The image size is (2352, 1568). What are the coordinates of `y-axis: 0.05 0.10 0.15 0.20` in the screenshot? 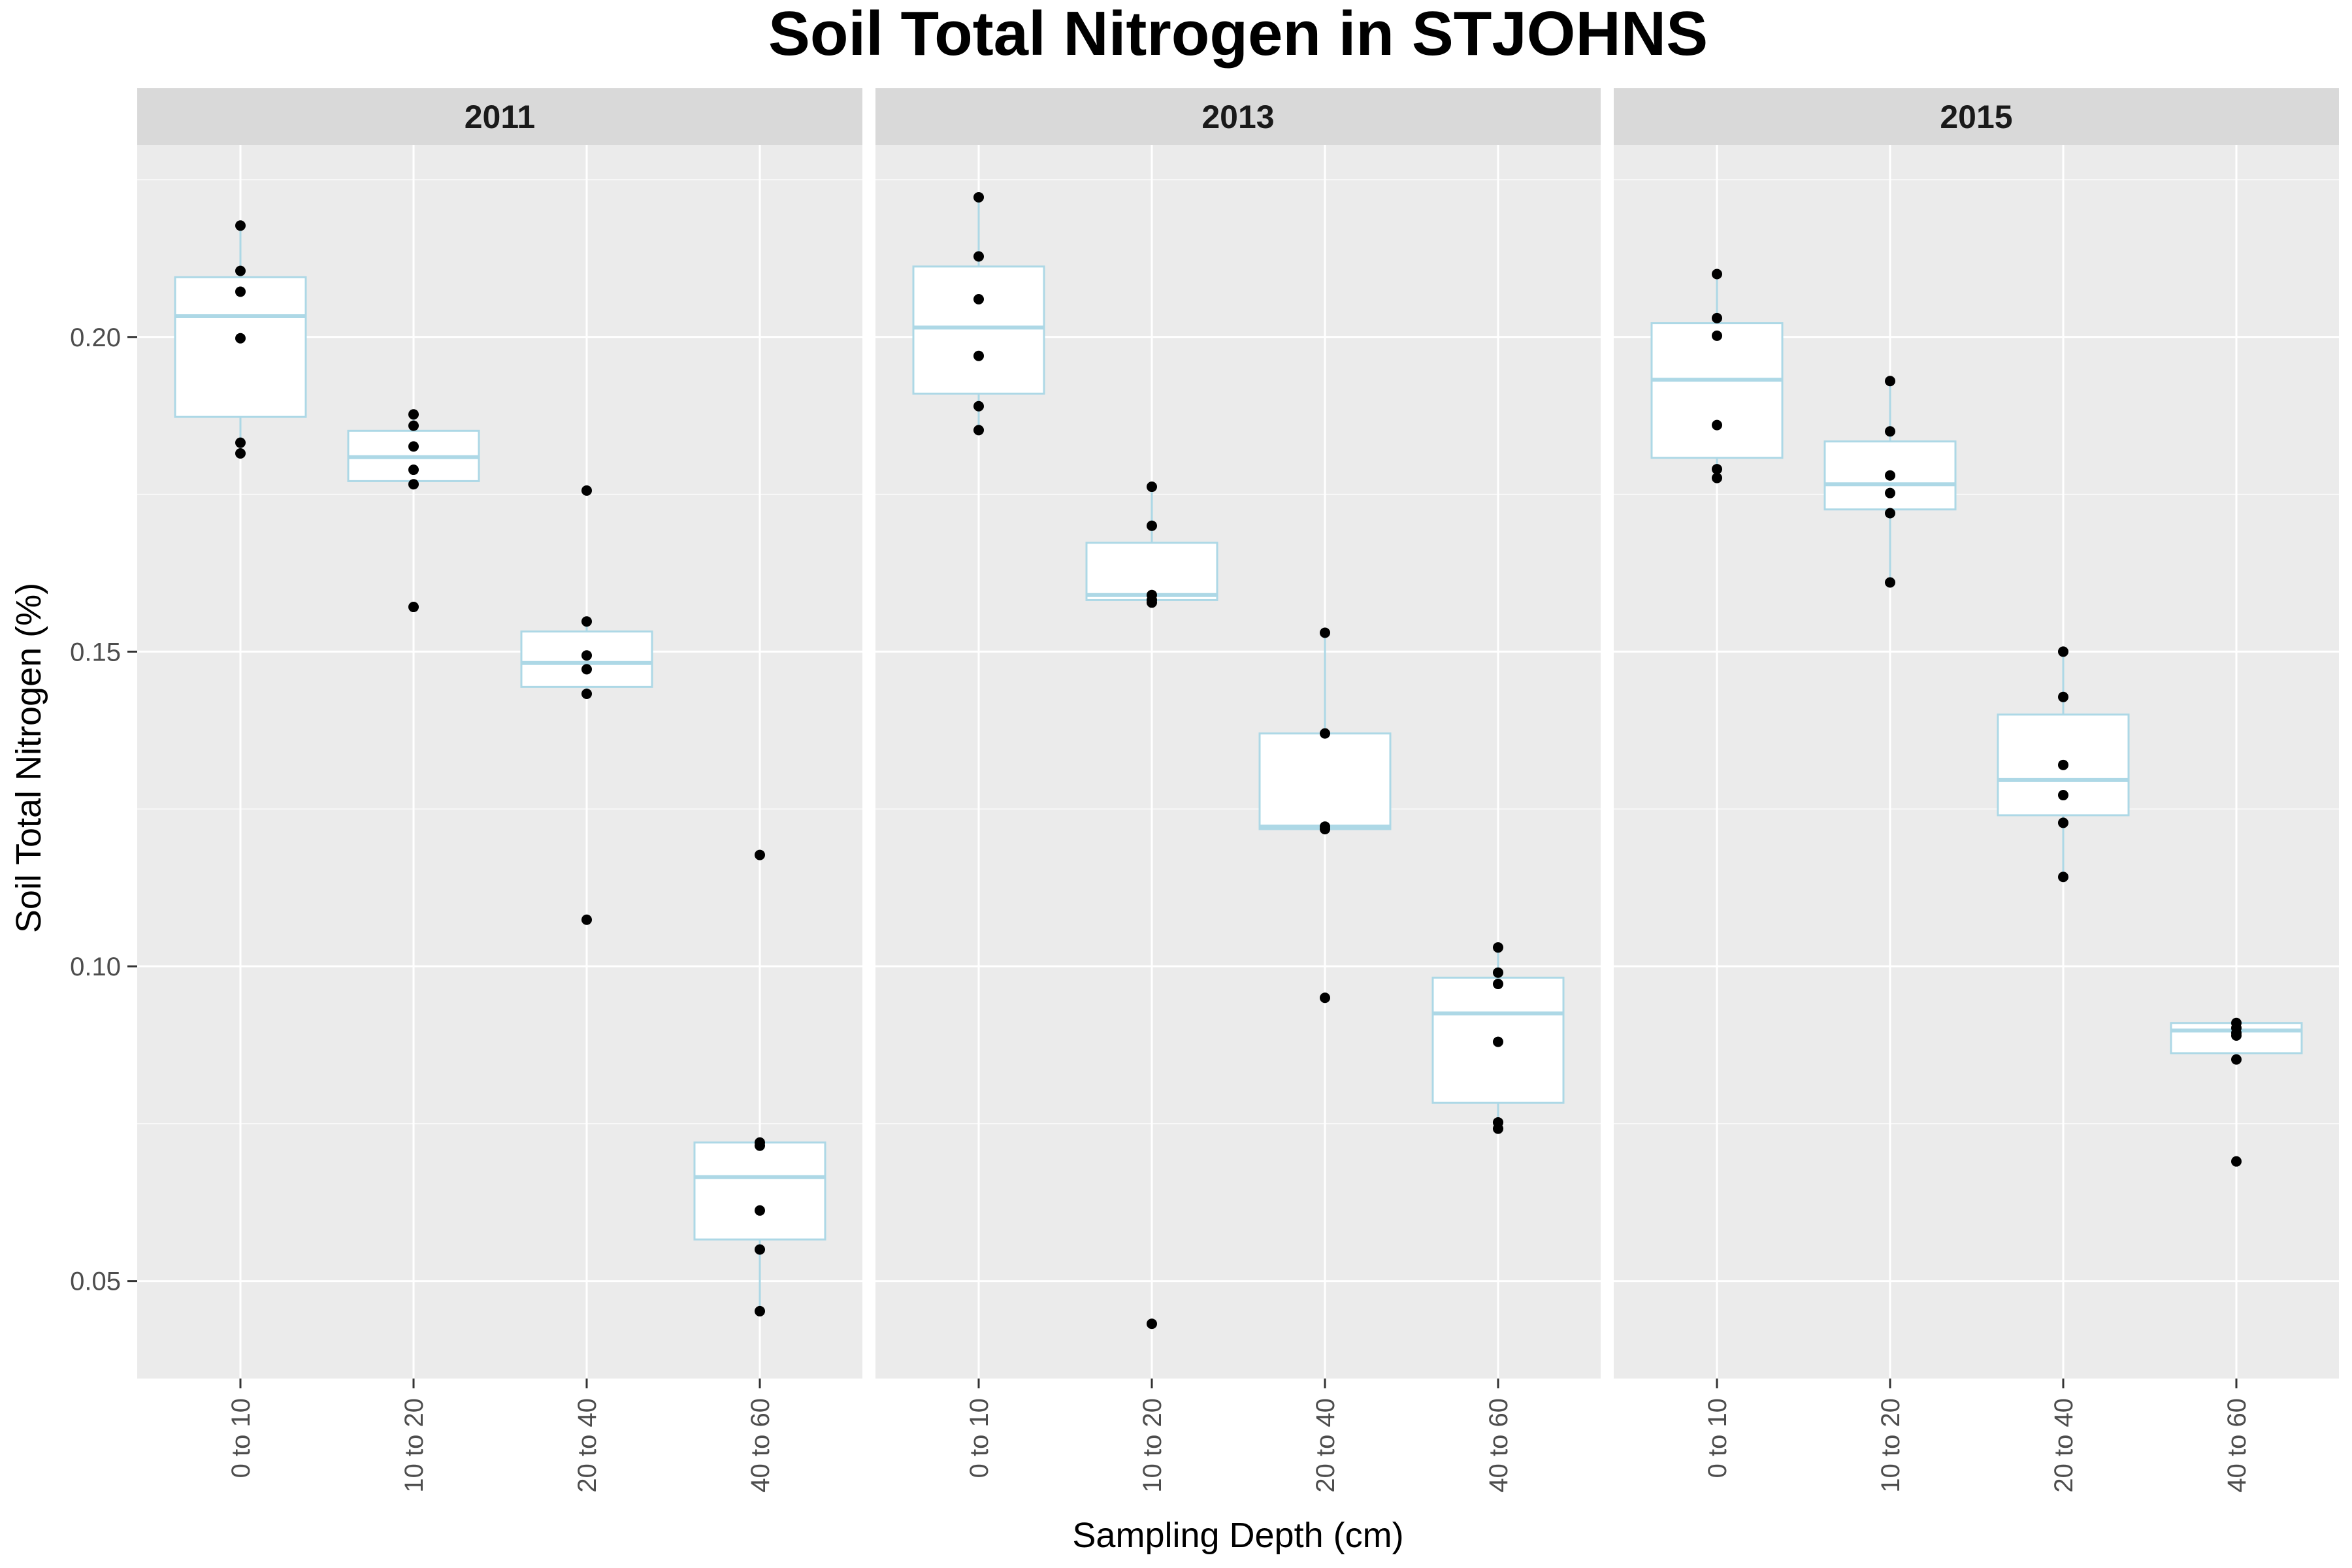 It's located at (103, 809).